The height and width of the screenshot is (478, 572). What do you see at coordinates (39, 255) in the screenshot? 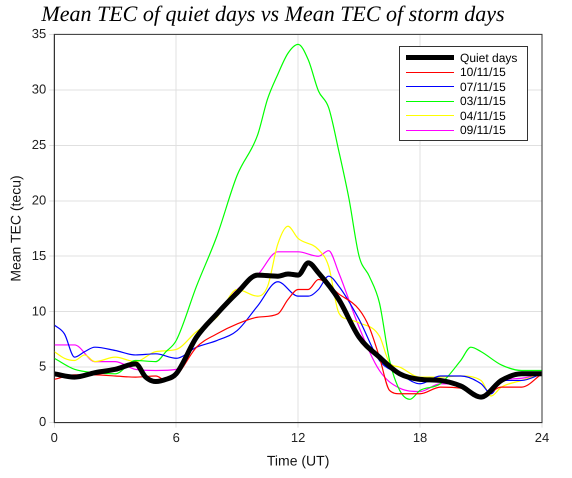
I see `y-tick-label: 15` at bounding box center [39, 255].